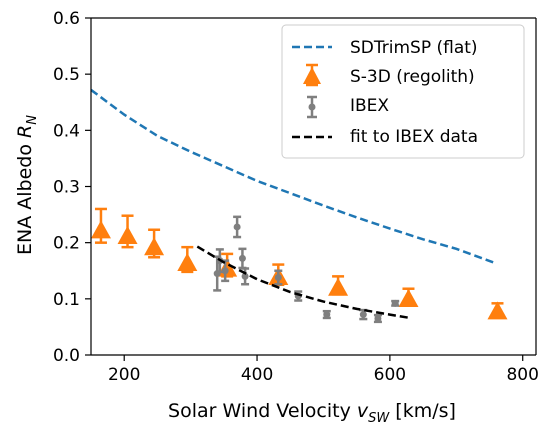  What do you see at coordinates (27, 185) in the screenshot?
I see `y-axis-label: ENA Albedo RN` at bounding box center [27, 185].